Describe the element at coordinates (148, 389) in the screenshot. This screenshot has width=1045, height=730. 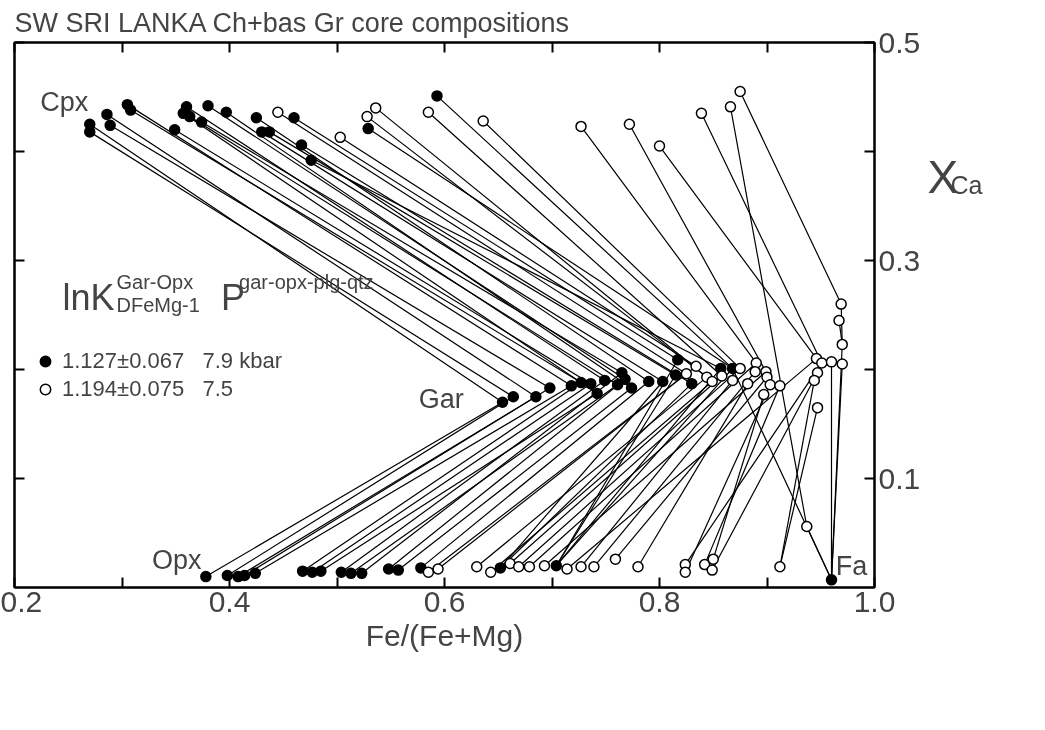
I see `legend-label: 1.194±0.075 7.5` at that location.